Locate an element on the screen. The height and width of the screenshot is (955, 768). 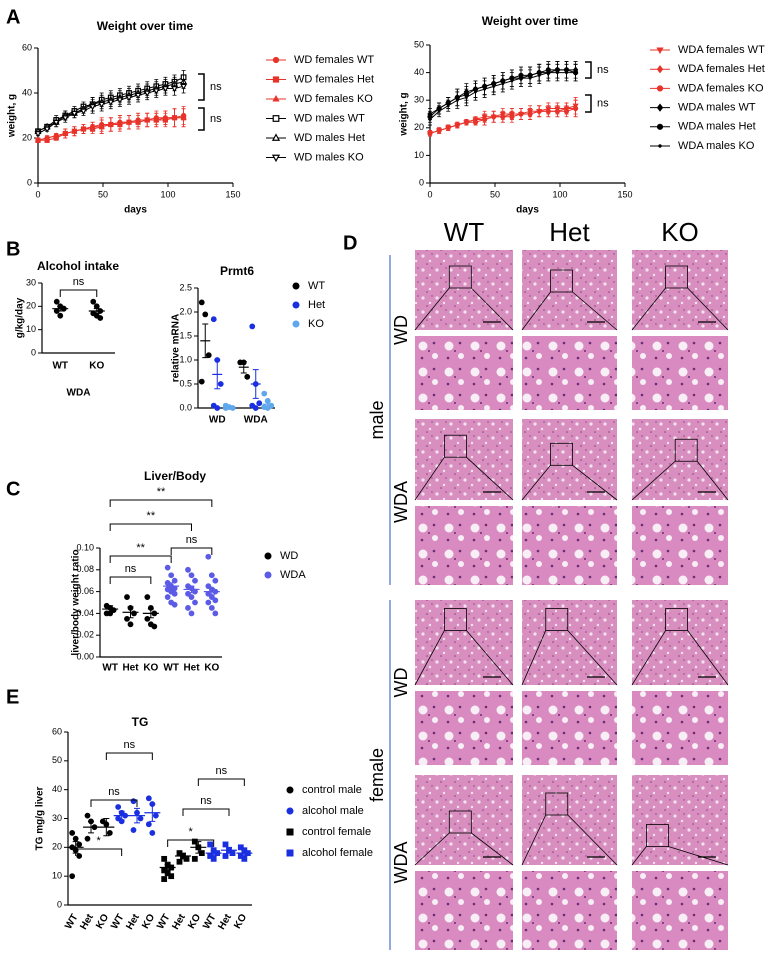
y-tick-label: 40 is located at coordinates (419, 72).